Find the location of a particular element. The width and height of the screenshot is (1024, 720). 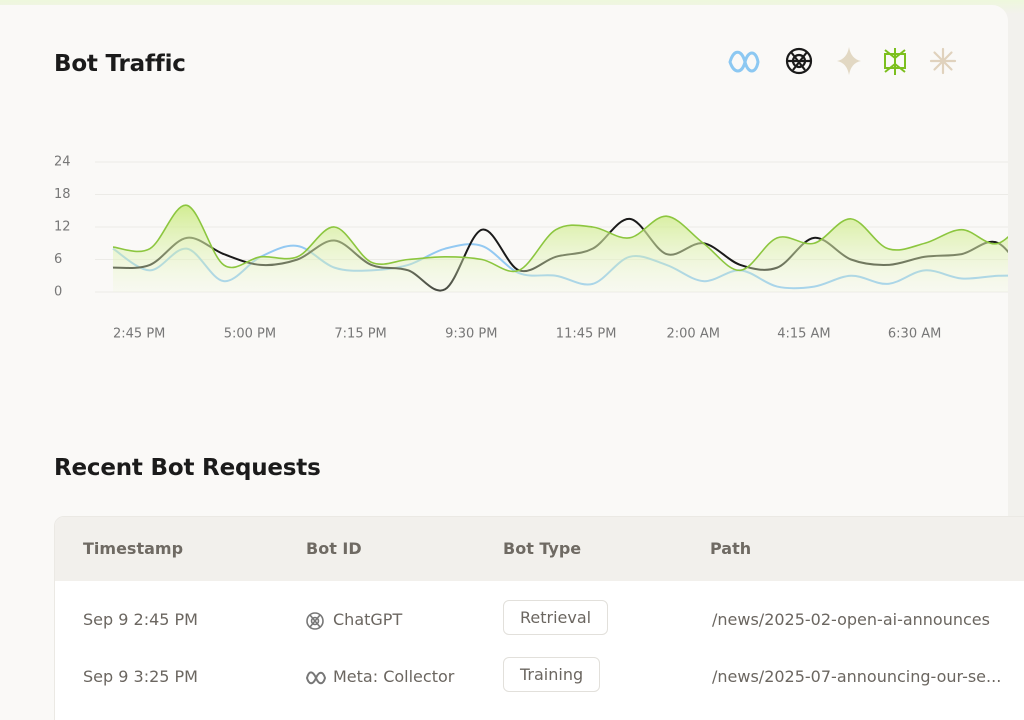

bot-id: ChatGPT is located at coordinates (368, 619).